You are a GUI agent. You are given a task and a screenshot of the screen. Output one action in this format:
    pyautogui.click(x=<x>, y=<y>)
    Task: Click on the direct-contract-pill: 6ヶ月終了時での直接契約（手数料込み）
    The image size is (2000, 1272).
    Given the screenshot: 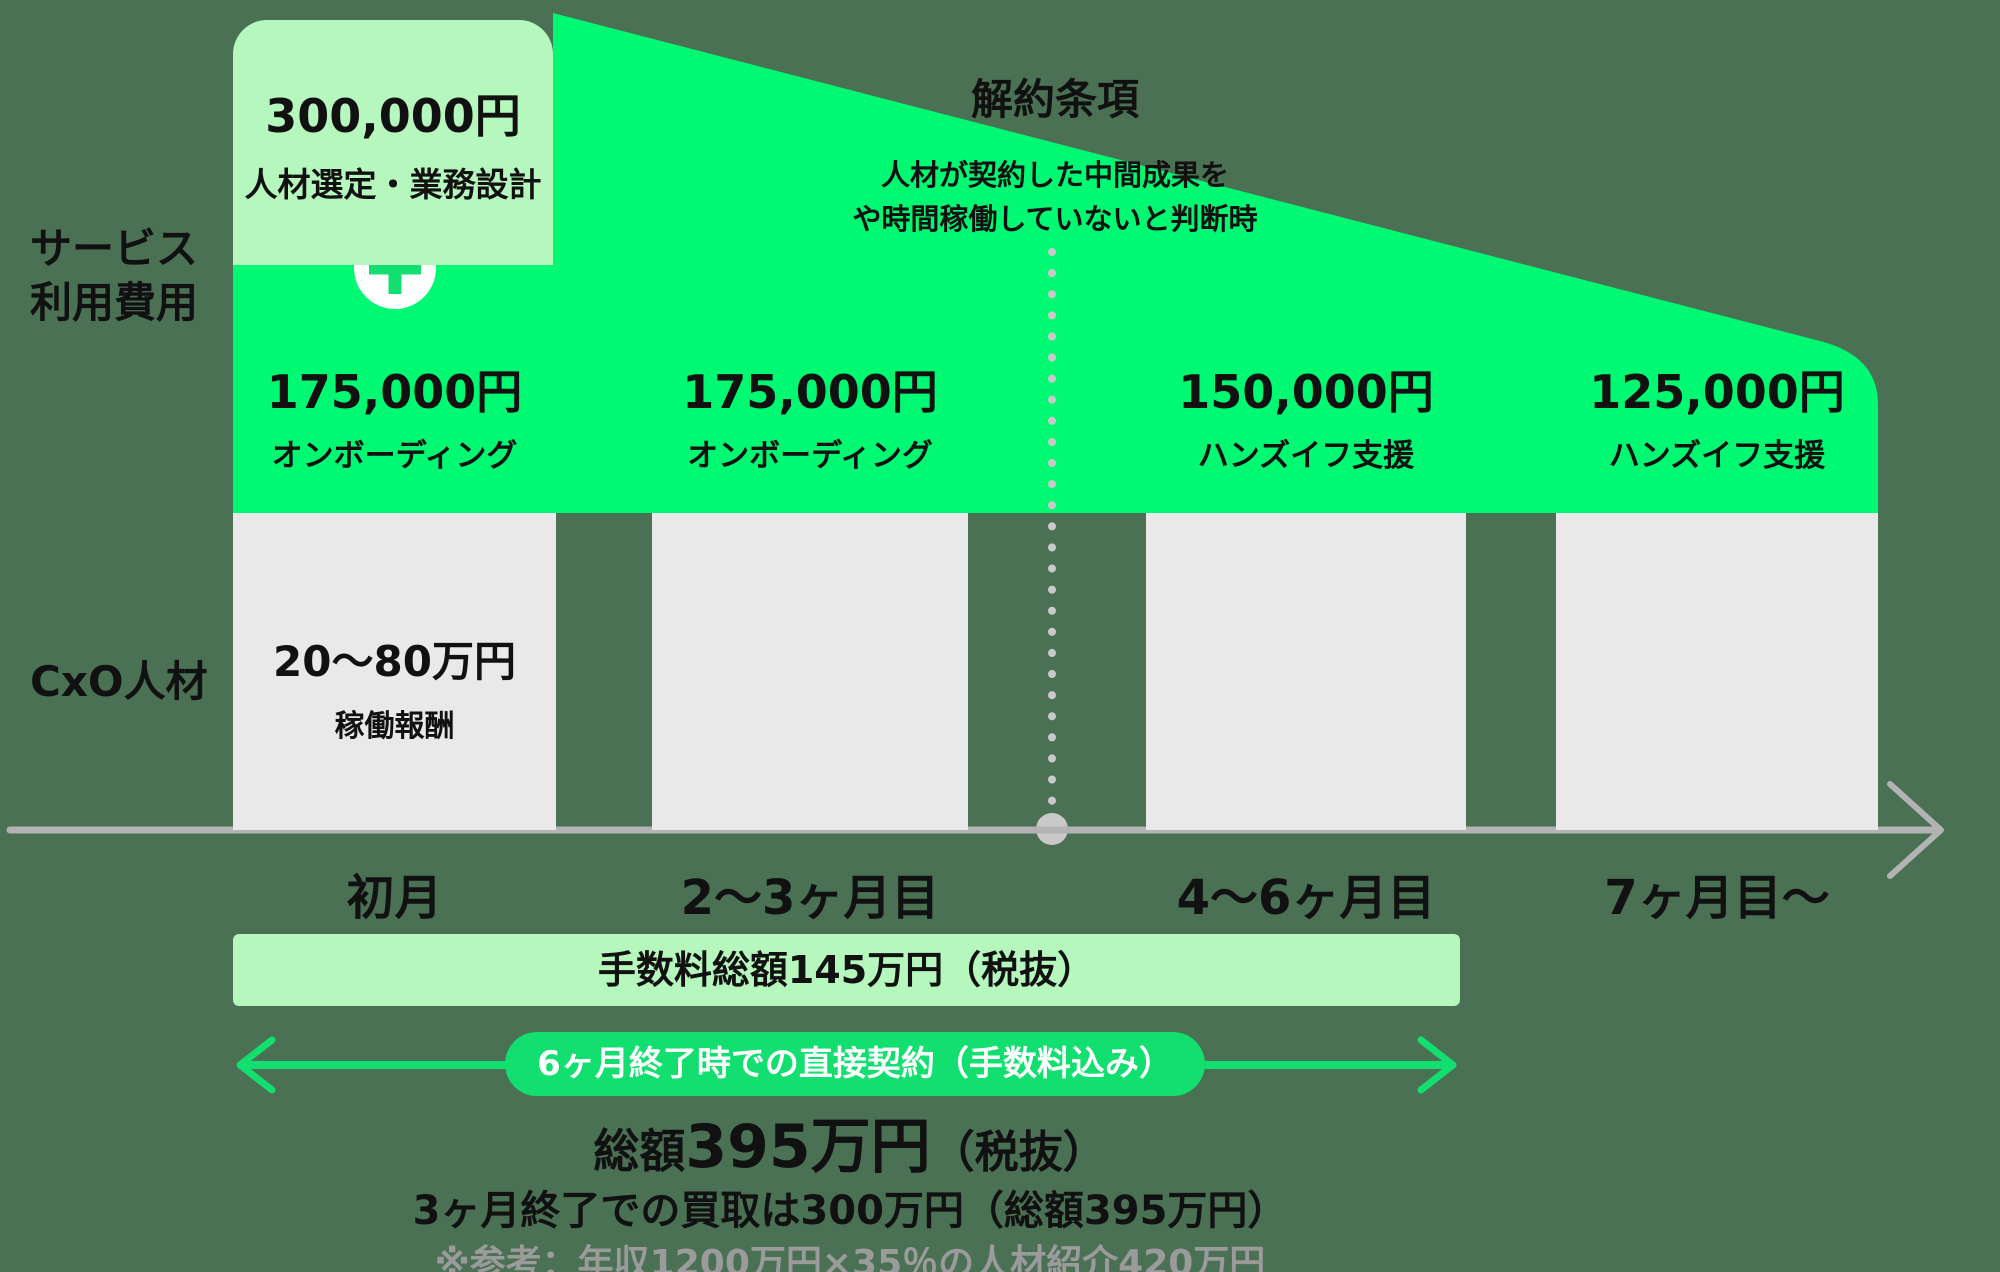 What is the action you would take?
    pyautogui.click(x=855, y=1064)
    